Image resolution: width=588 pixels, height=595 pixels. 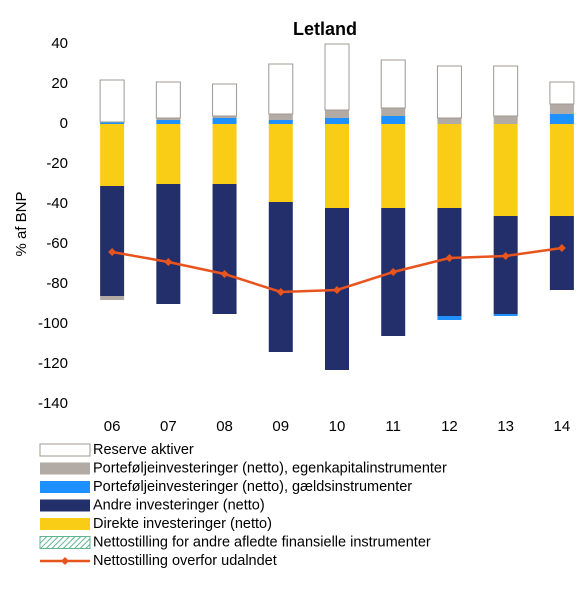 I want to click on legend-label: Reserve aktiver, so click(x=143, y=450).